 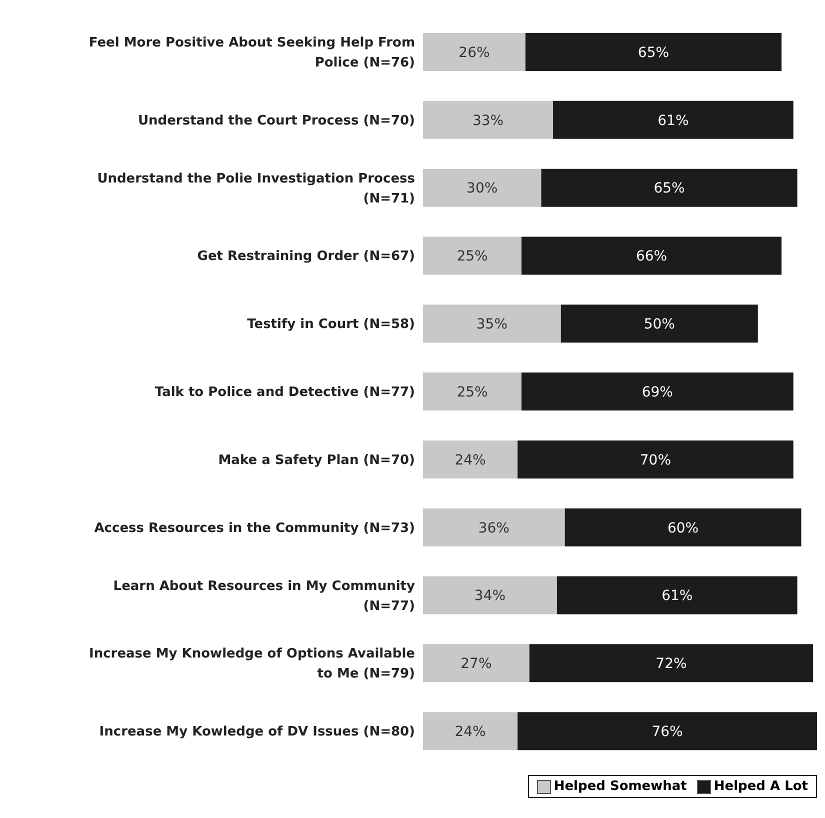 What do you see at coordinates (276, 120) in the screenshot?
I see `y-tick-label: Understand the Court Process (N=70)` at bounding box center [276, 120].